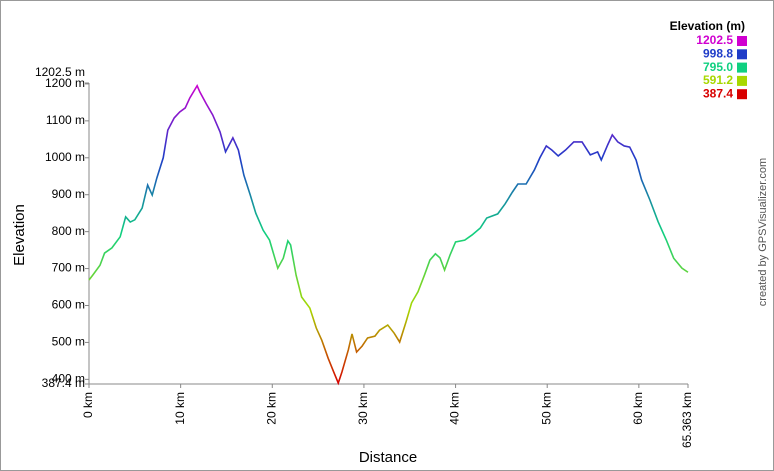 The height and width of the screenshot is (471, 774). Describe the element at coordinates (718, 53) in the screenshot. I see `legend-label: 998.8` at that location.